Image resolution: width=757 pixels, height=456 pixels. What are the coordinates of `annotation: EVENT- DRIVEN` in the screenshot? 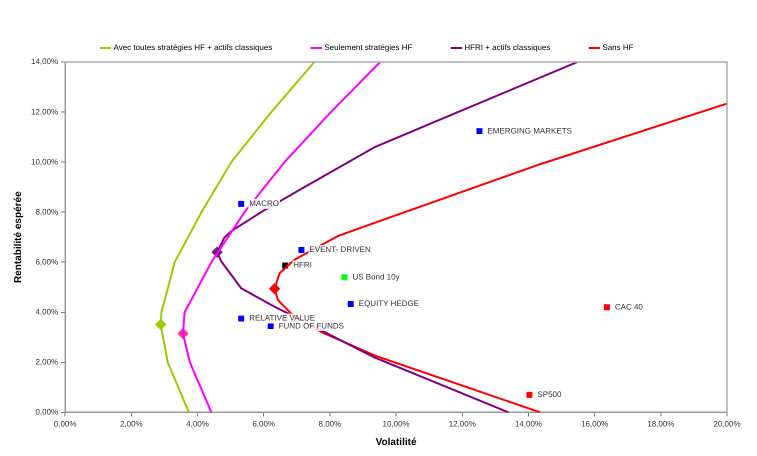 It's located at (340, 249).